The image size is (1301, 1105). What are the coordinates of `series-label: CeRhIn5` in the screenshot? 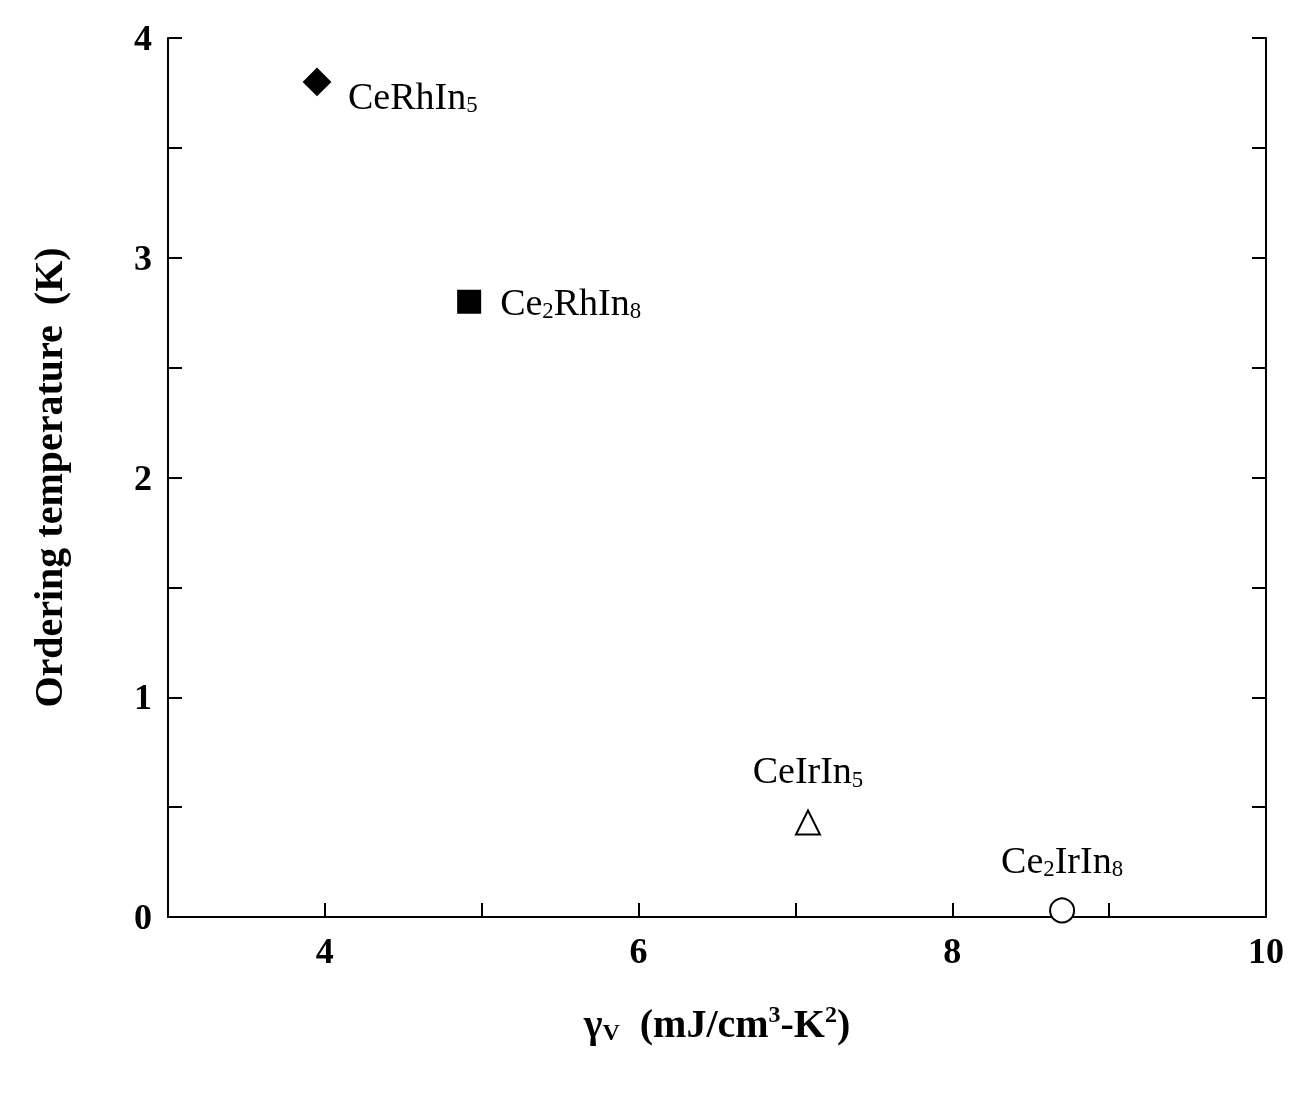 It's located at (413, 95).